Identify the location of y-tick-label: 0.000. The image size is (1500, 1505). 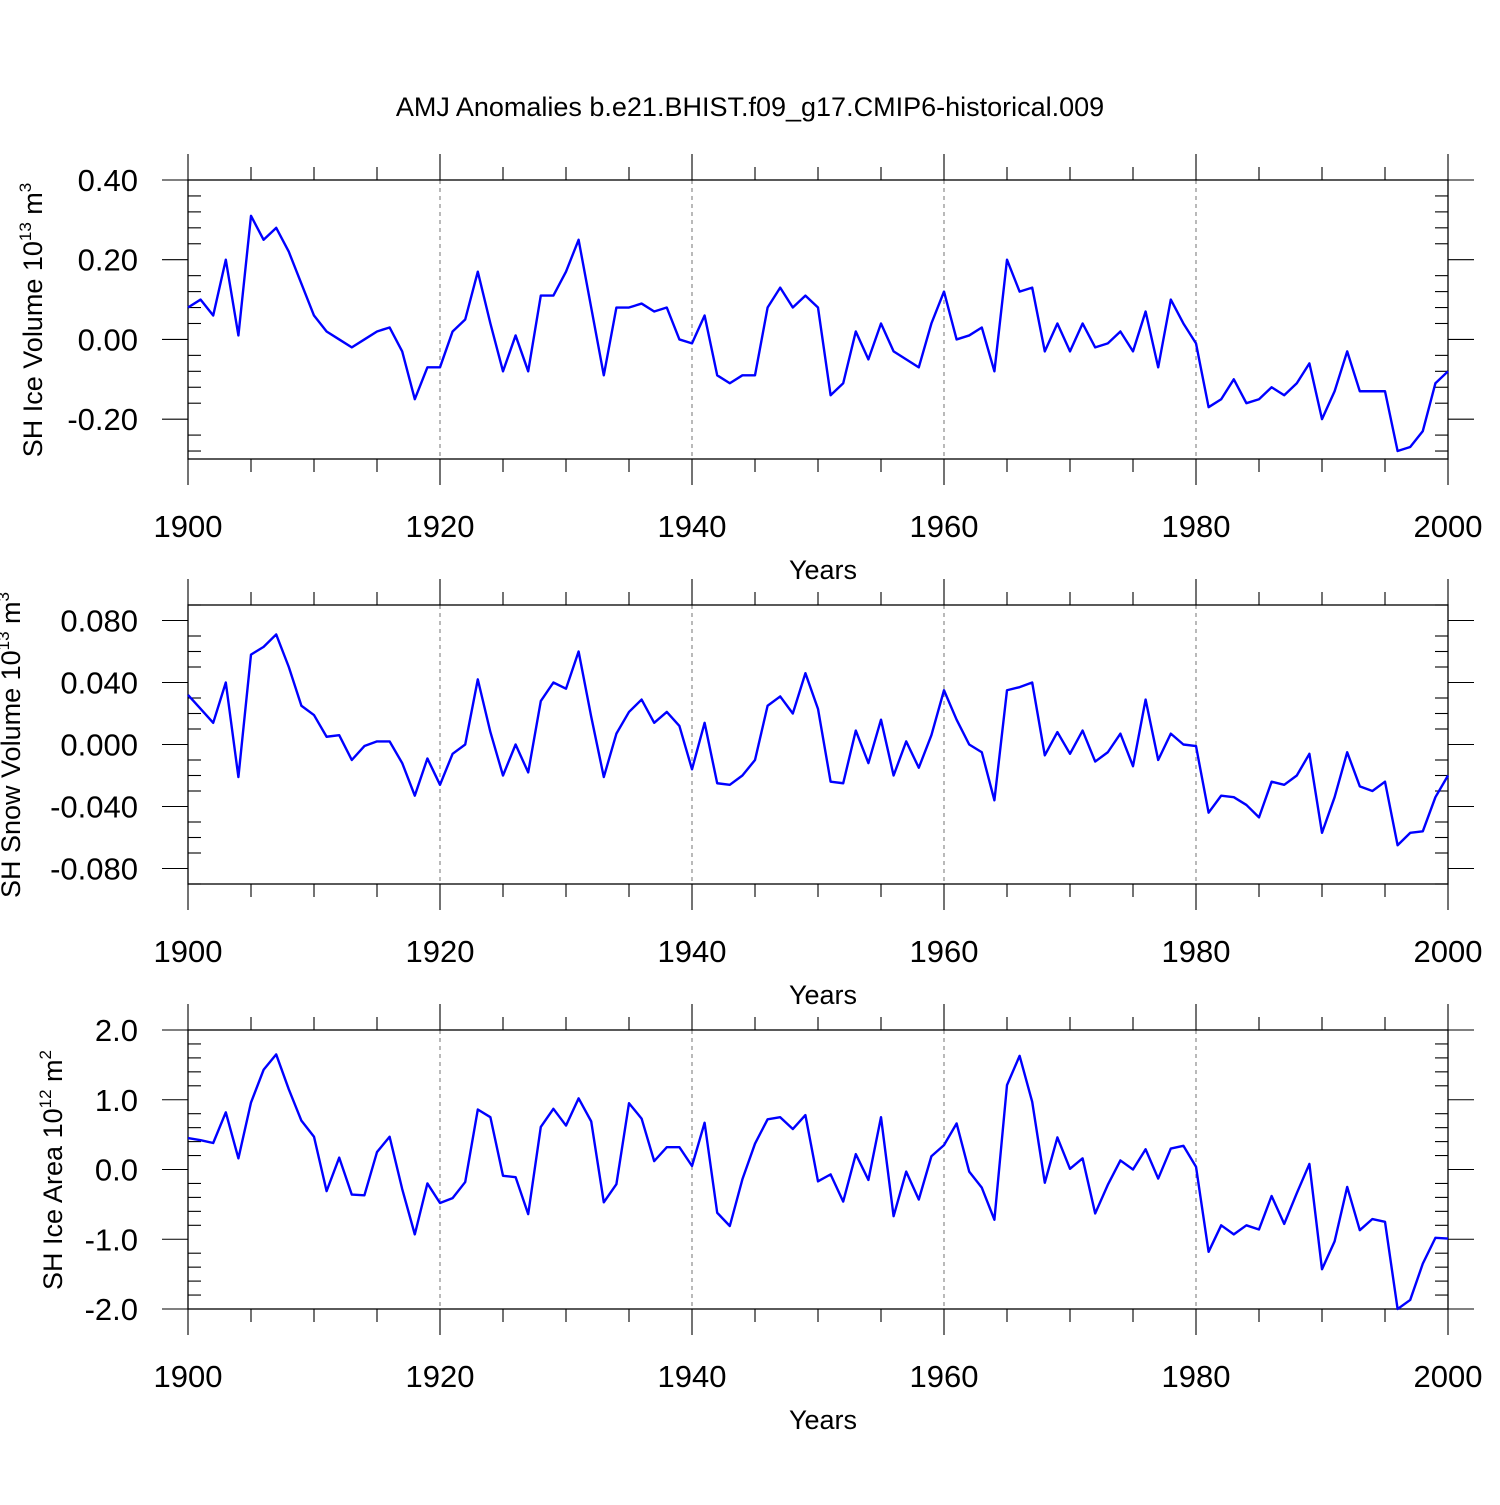
(99, 745).